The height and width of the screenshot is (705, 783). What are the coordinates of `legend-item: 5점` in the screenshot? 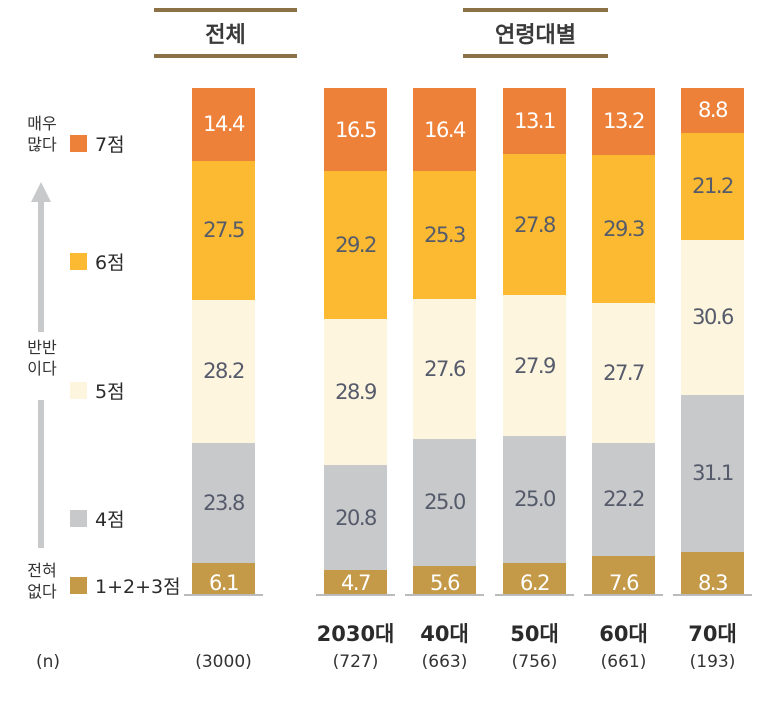 It's located at (97, 390).